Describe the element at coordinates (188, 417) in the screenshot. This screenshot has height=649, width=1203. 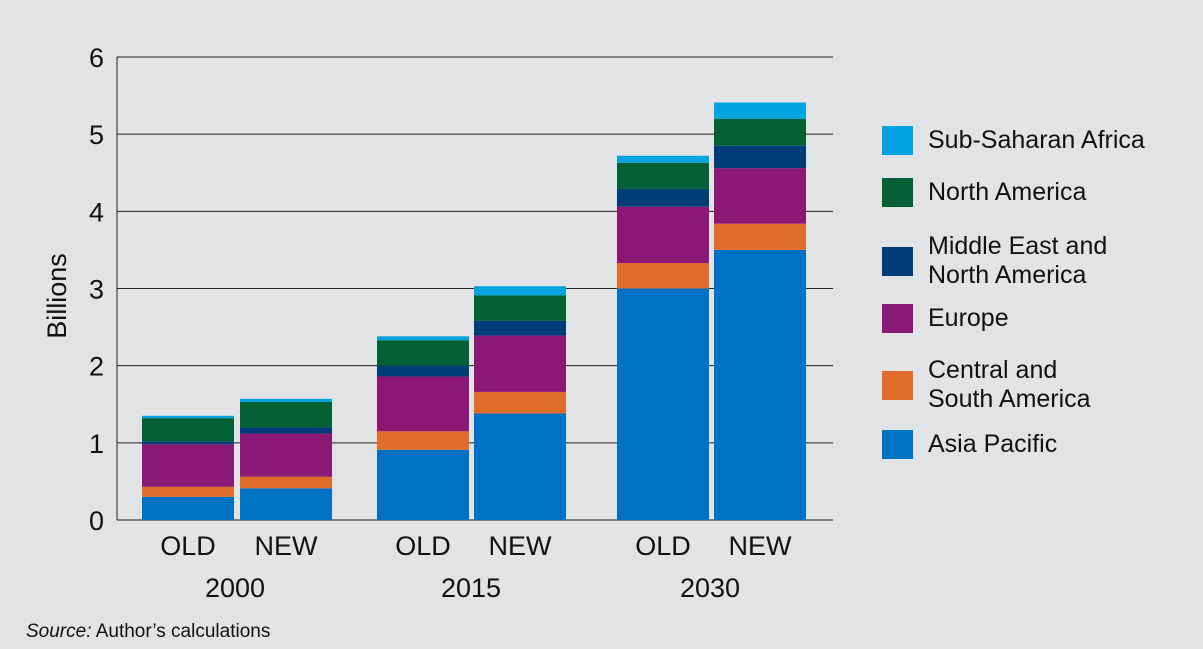
I see `bar-sub-saharan-africa-2000-old` at that location.